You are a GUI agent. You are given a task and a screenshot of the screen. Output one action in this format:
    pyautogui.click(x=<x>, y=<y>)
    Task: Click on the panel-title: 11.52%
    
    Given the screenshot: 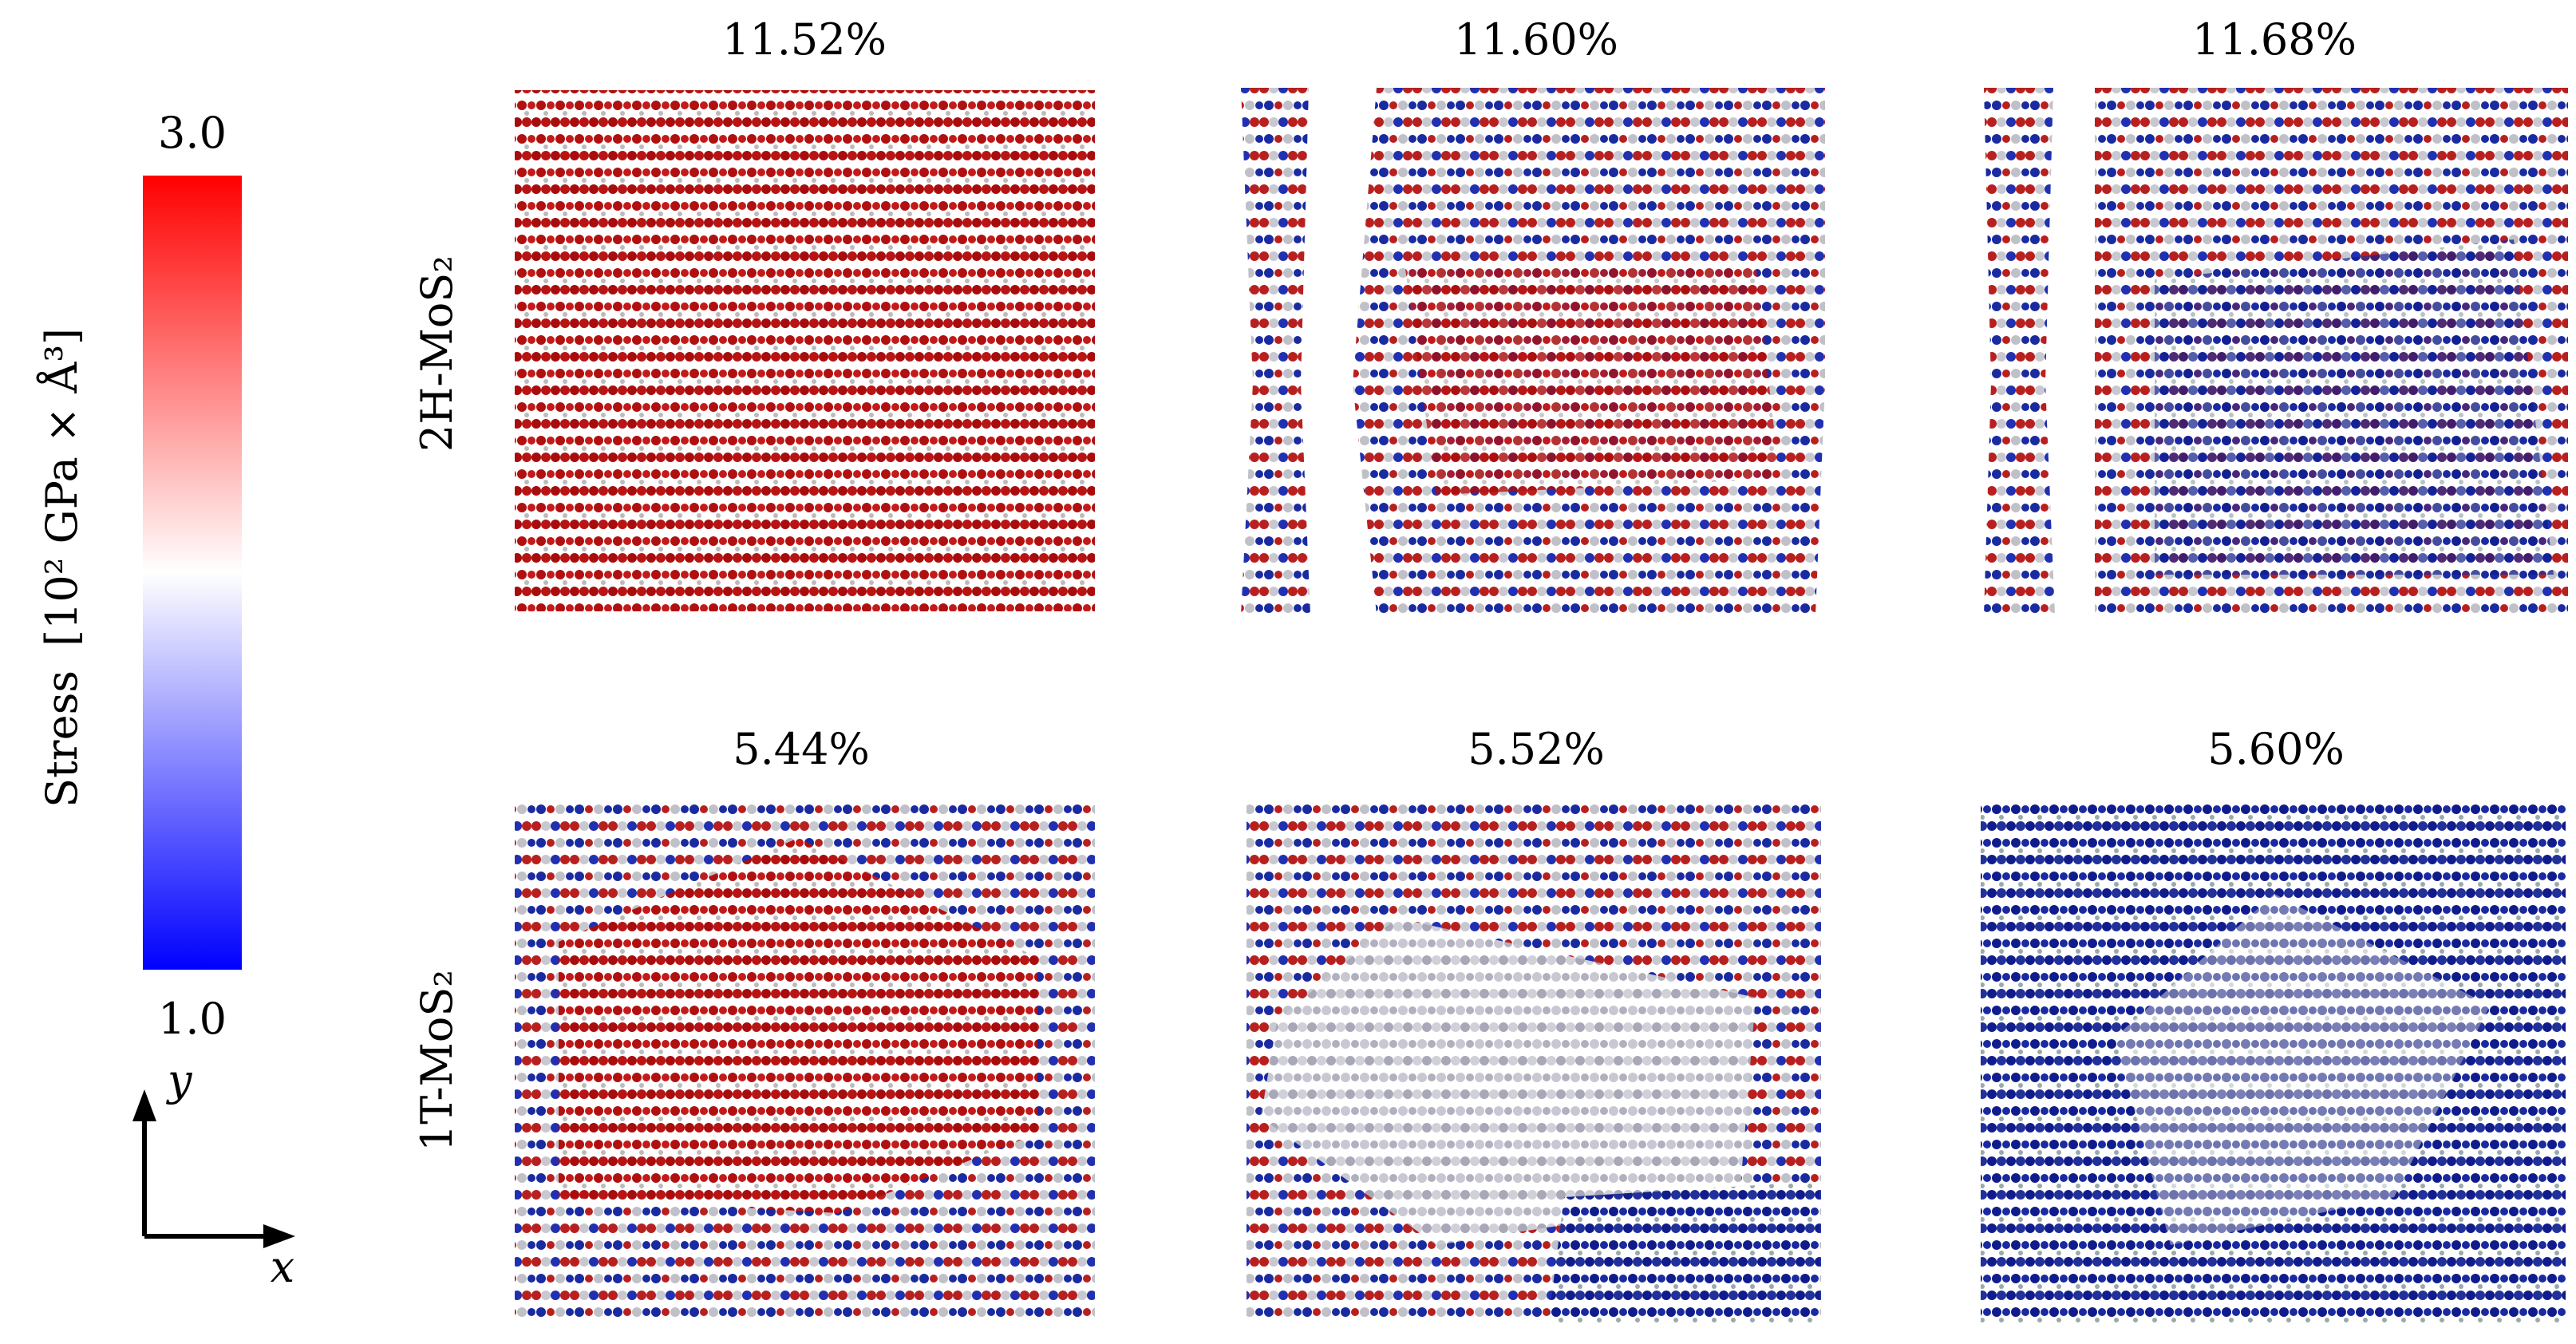 What is the action you would take?
    pyautogui.click(x=804, y=39)
    